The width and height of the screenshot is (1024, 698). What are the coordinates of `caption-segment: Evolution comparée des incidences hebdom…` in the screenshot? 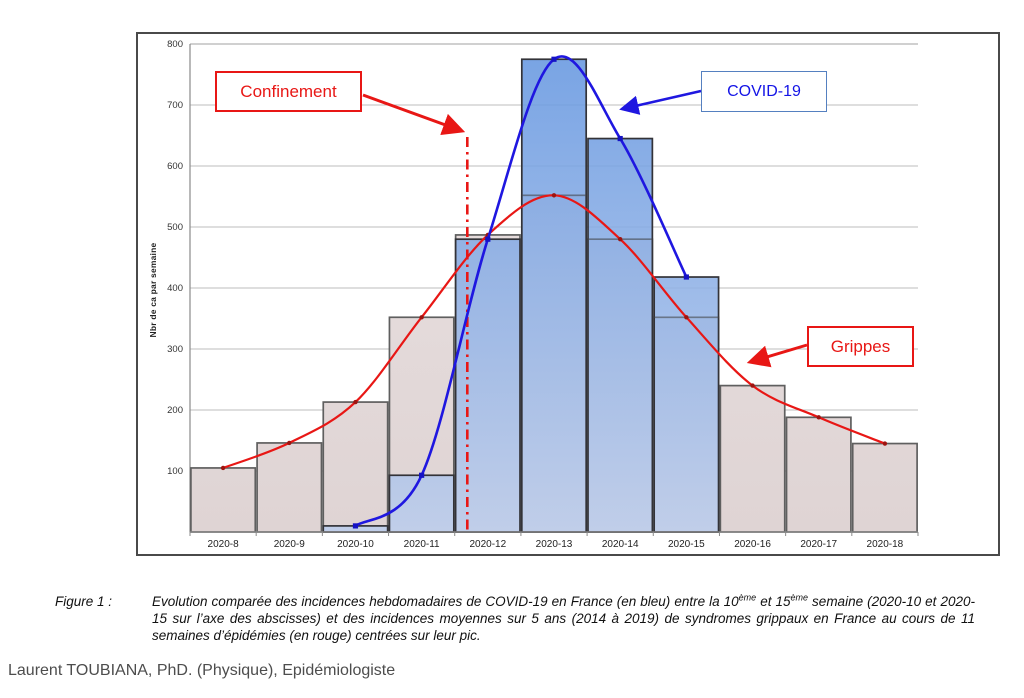 It's located at (445, 601).